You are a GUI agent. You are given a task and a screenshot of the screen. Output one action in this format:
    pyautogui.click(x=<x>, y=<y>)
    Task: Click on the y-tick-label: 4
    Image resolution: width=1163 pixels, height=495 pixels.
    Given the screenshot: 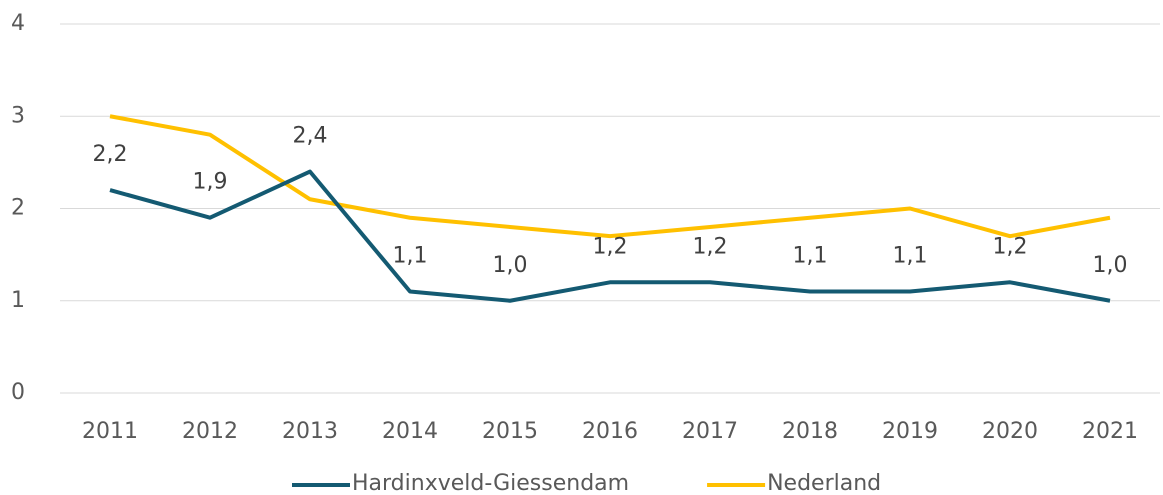 What is the action you would take?
    pyautogui.click(x=18, y=23)
    